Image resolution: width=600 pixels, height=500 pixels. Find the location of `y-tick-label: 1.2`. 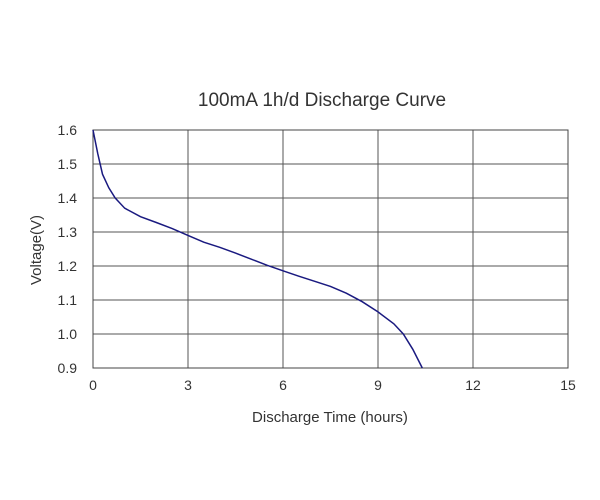

y-tick-label: 1.2 is located at coordinates (68, 266).